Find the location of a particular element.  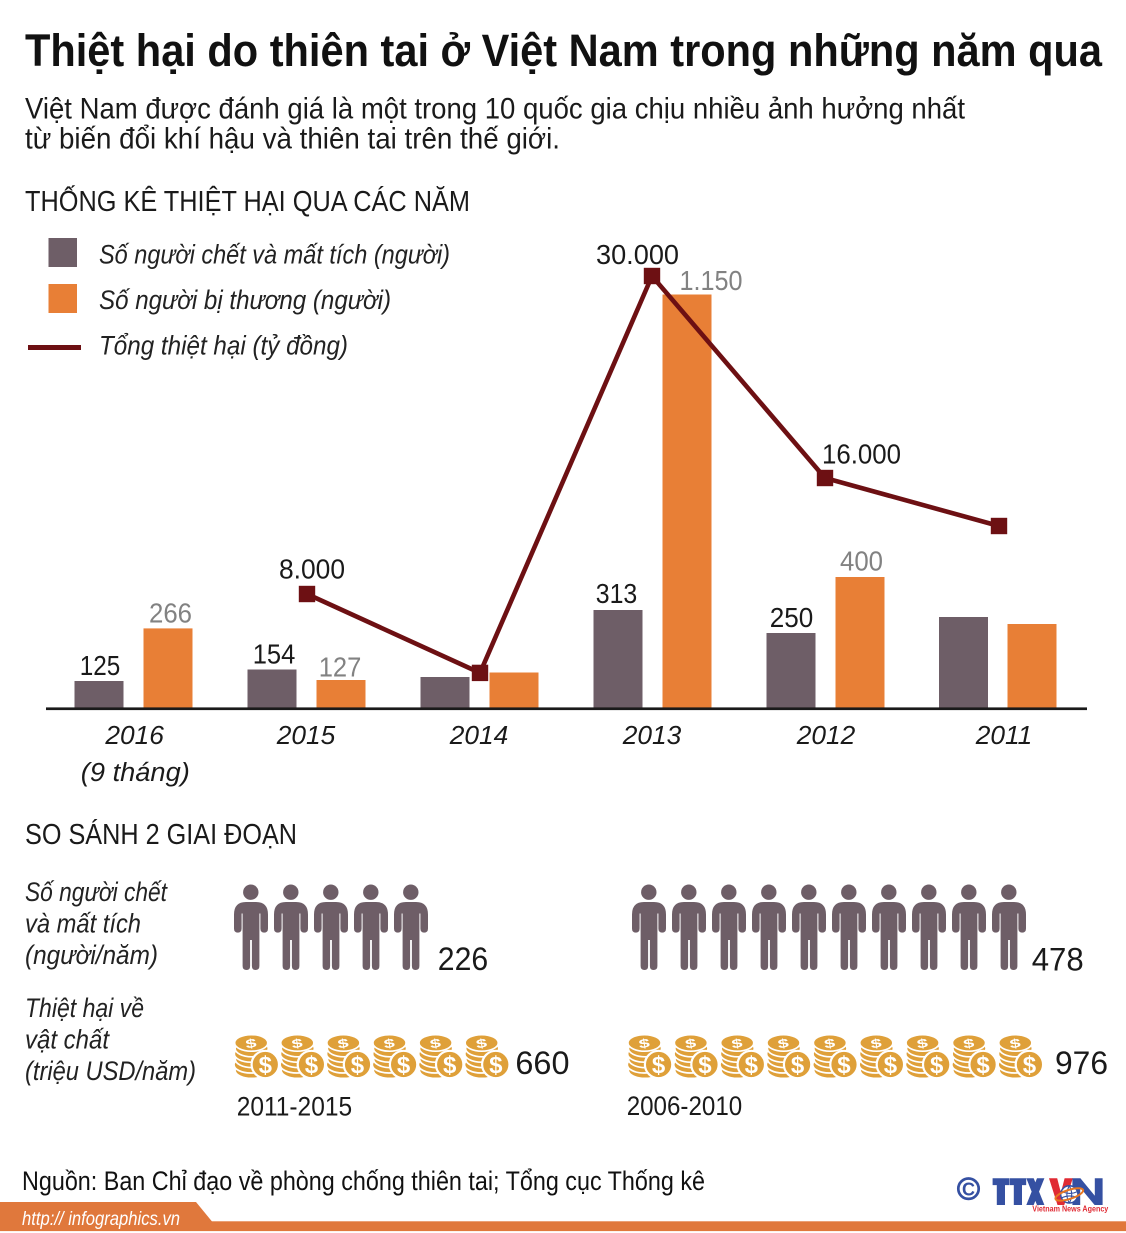

svg-text: 400 is located at coordinates (861, 561).